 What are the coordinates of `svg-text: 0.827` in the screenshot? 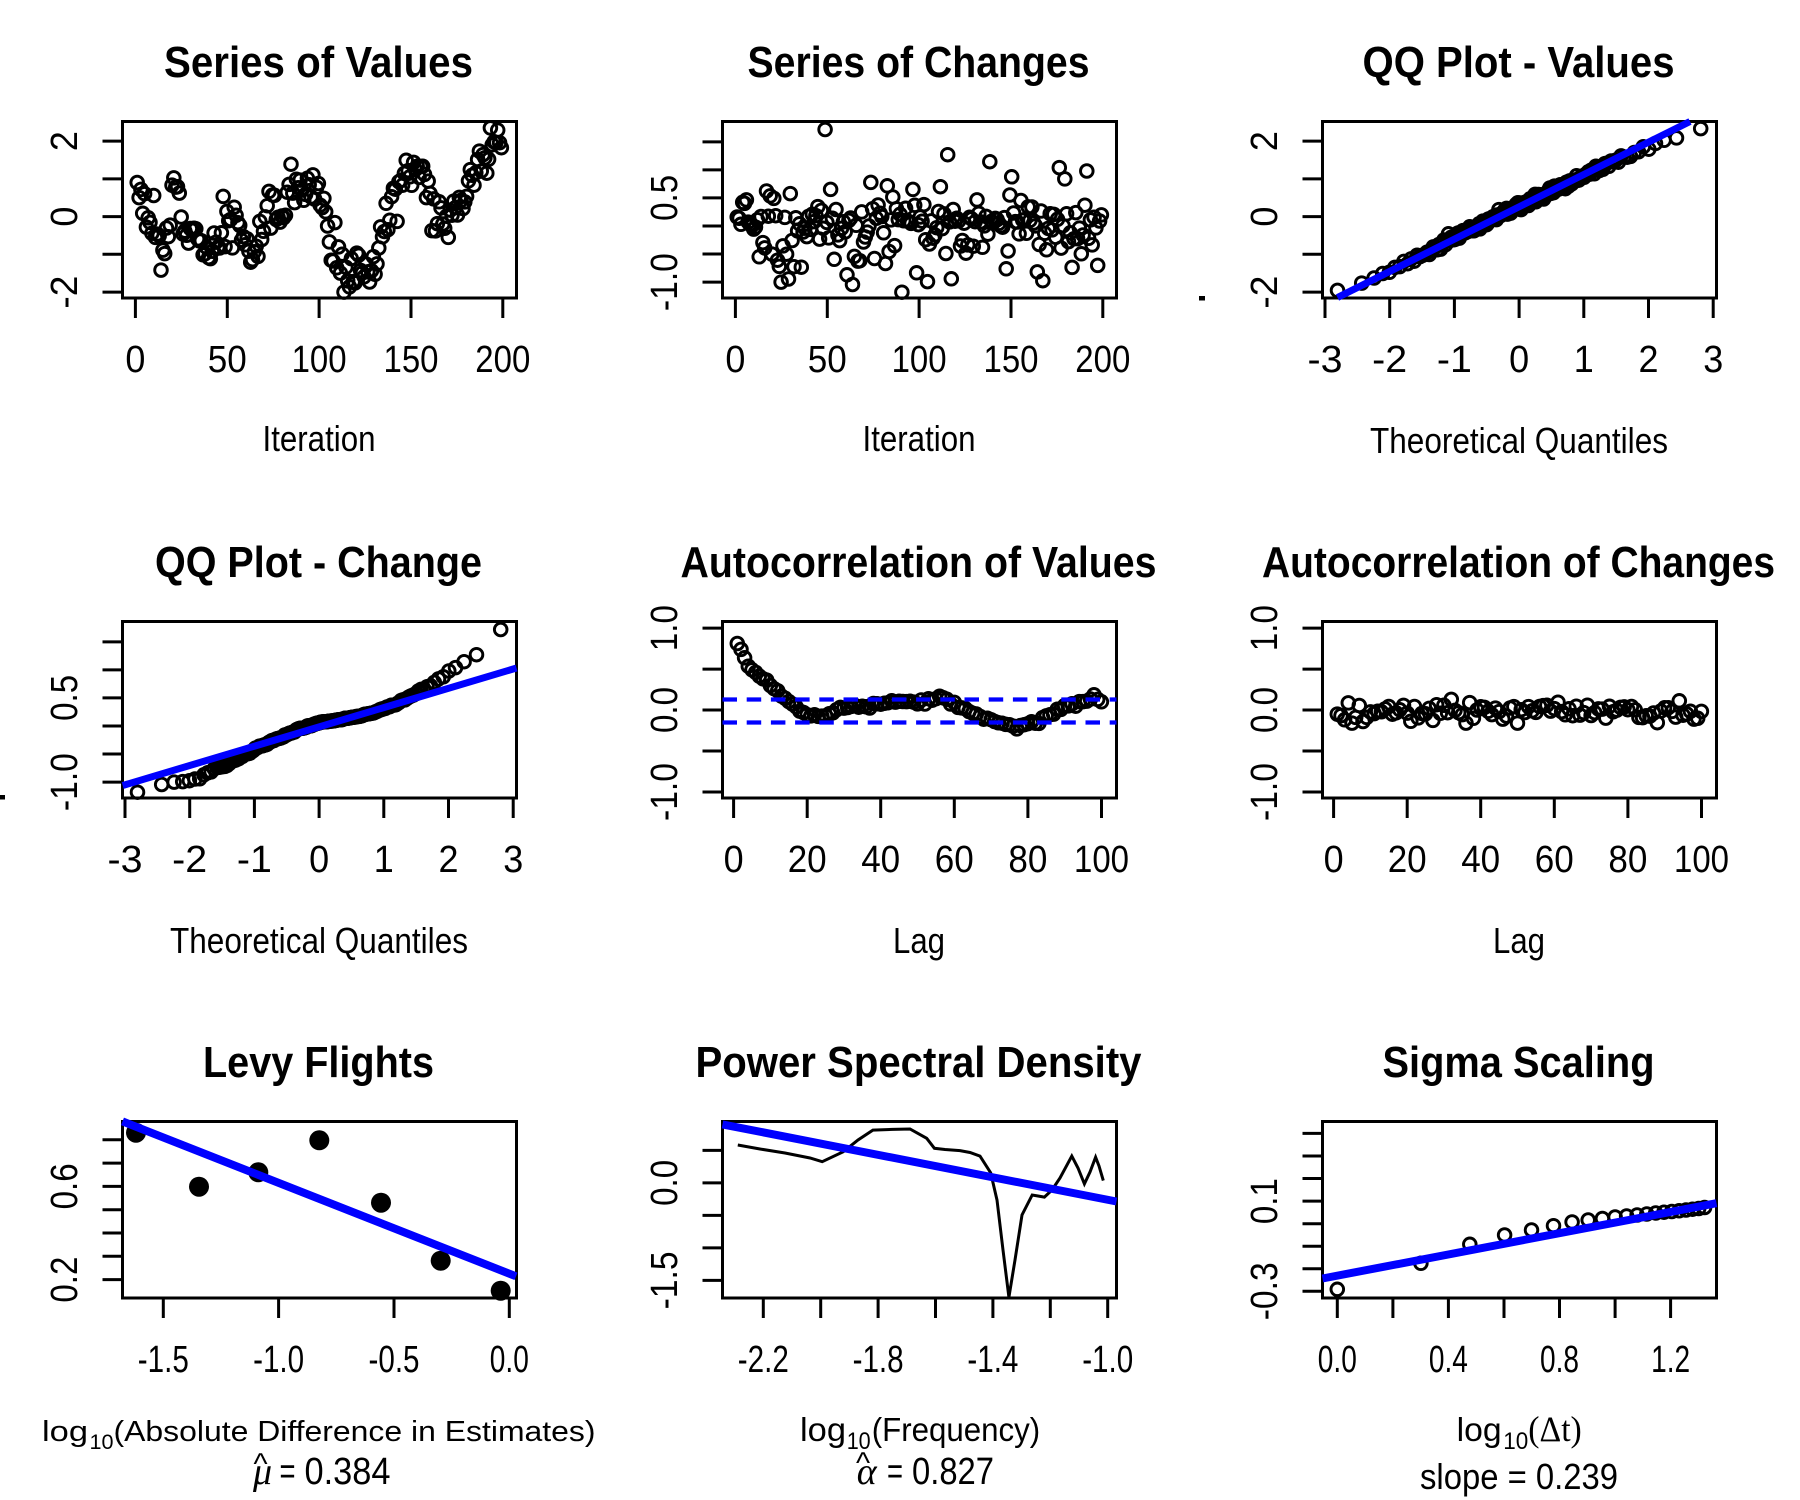 It's located at (953, 1472).